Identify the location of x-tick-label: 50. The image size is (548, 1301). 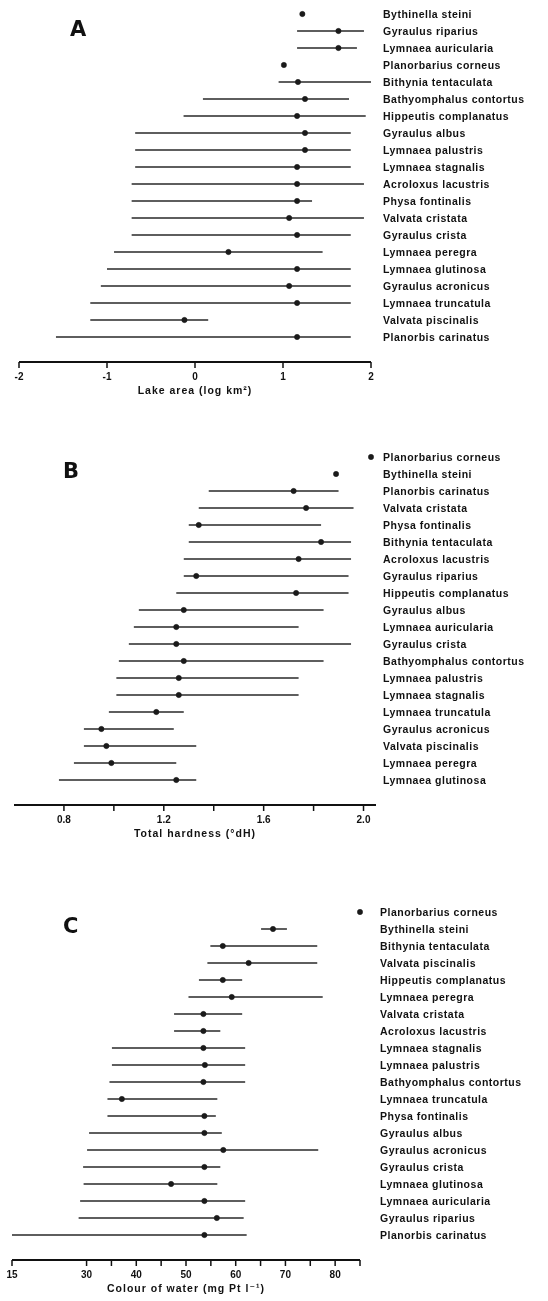
(186, 1274).